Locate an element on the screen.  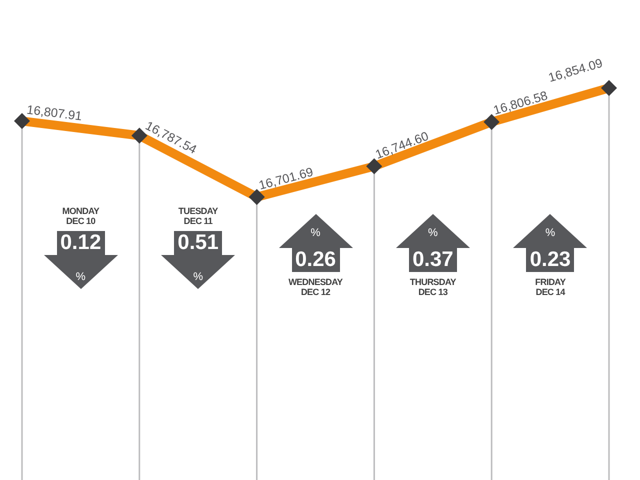
text: 0.37 is located at coordinates (433, 259).